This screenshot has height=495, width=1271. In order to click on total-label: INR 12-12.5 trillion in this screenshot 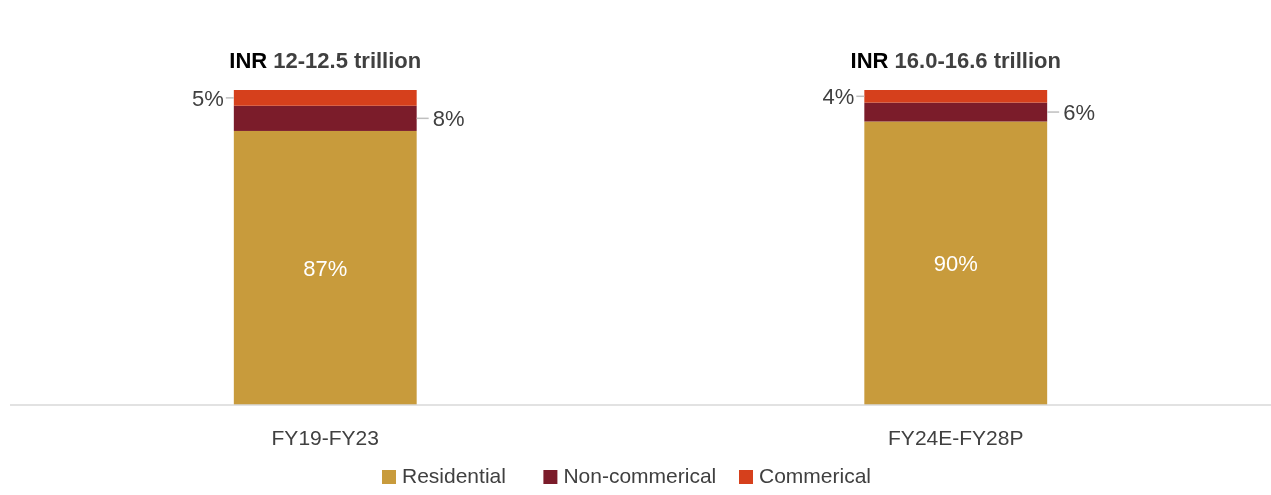, I will do `click(325, 60)`.